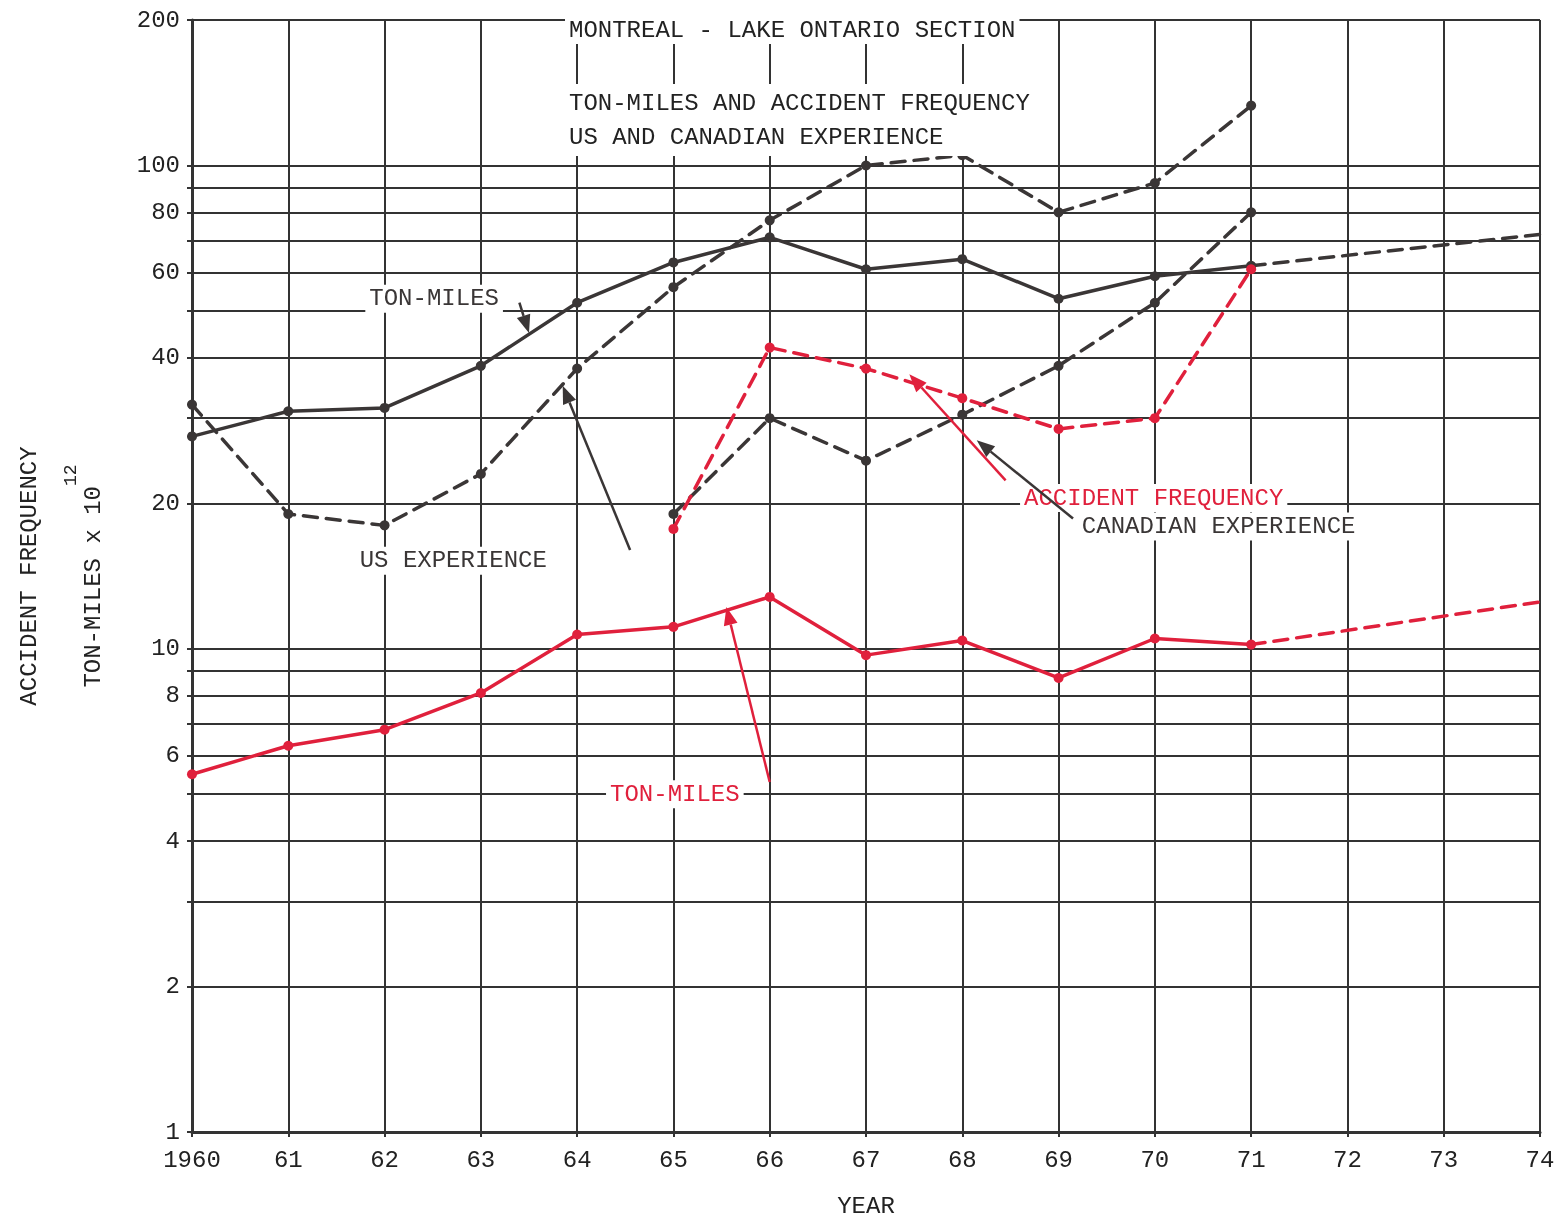 The height and width of the screenshot is (1225, 1564). What do you see at coordinates (792, 30) in the screenshot?
I see `chart-title: MONTREAL - LAKE ONTARIO SECTION` at bounding box center [792, 30].